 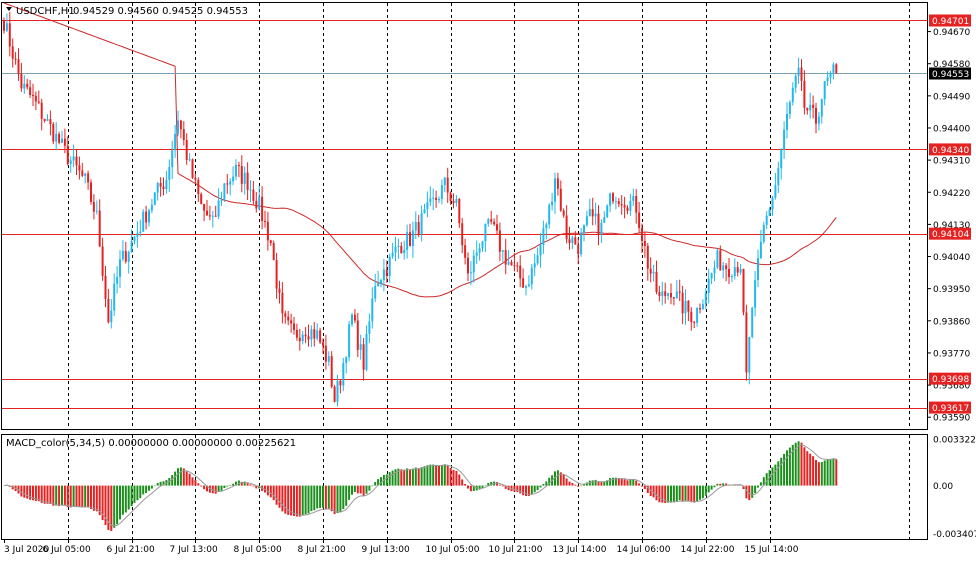 What do you see at coordinates (9, 9) in the screenshot?
I see `dropdown-triangle-icon` at bounding box center [9, 9].